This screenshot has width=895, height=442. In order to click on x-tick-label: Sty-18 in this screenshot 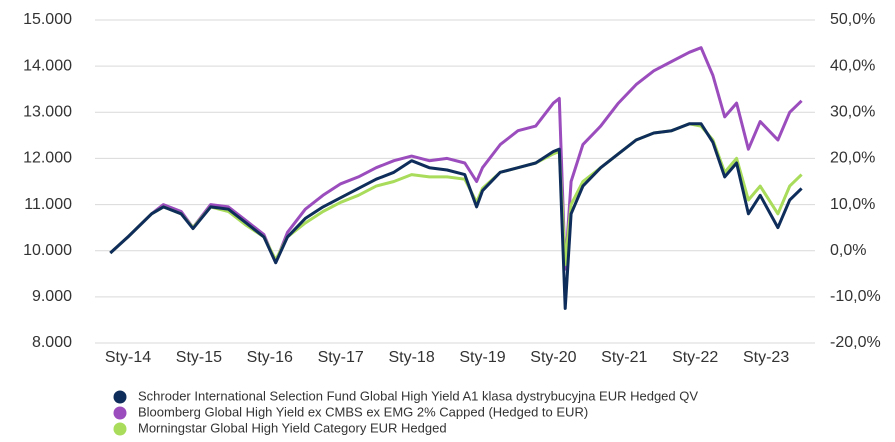, I will do `click(411, 357)`.